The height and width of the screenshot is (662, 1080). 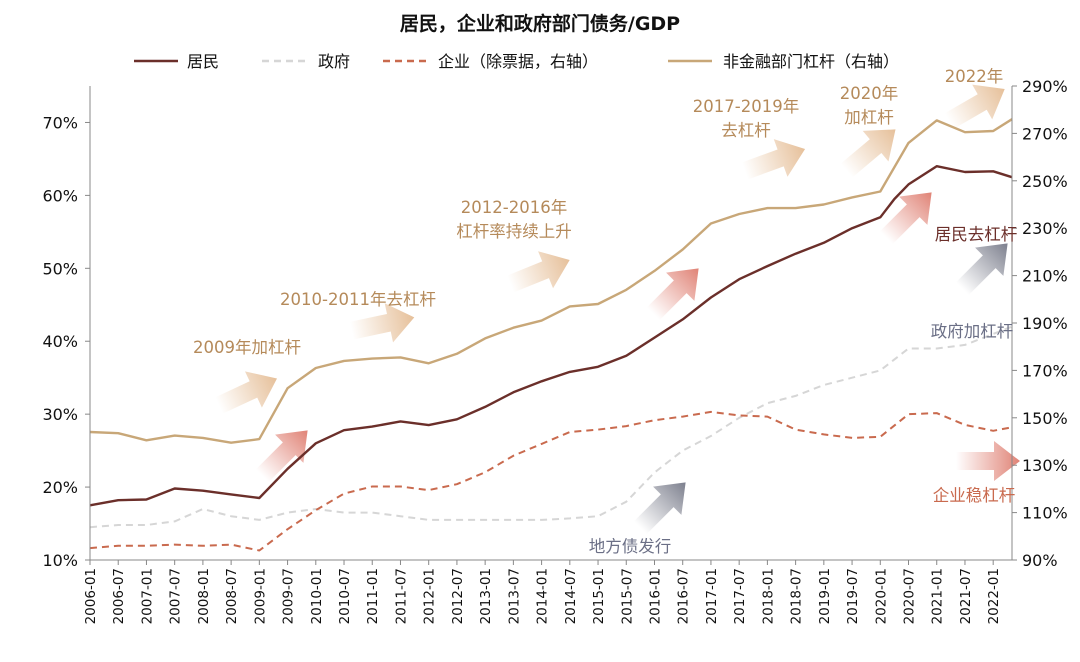 I want to click on x-tick-label: 2021-07, so click(x=966, y=596).